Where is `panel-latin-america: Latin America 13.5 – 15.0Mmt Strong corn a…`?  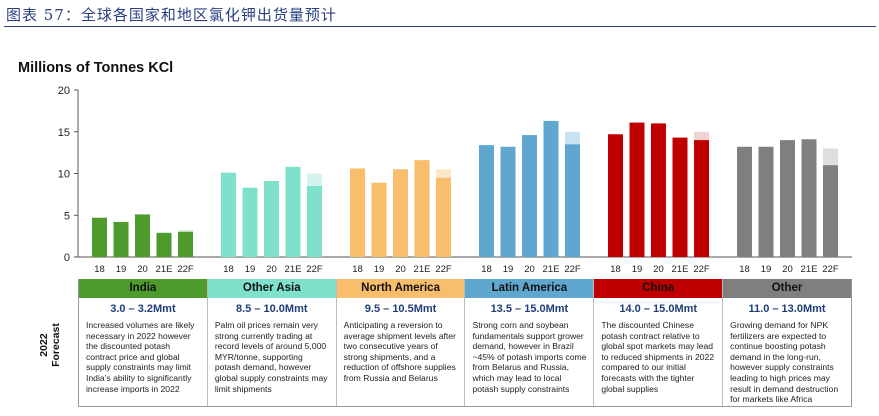
panel-latin-america: Latin America 13.5 – 15.0Mmt Strong corn a… is located at coordinates (530, 342).